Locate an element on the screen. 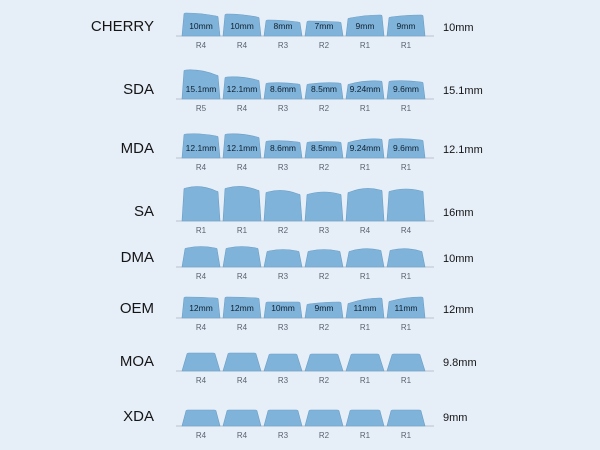 This screenshot has height=450, width=600. profile-name: OEM is located at coordinates (137, 308).